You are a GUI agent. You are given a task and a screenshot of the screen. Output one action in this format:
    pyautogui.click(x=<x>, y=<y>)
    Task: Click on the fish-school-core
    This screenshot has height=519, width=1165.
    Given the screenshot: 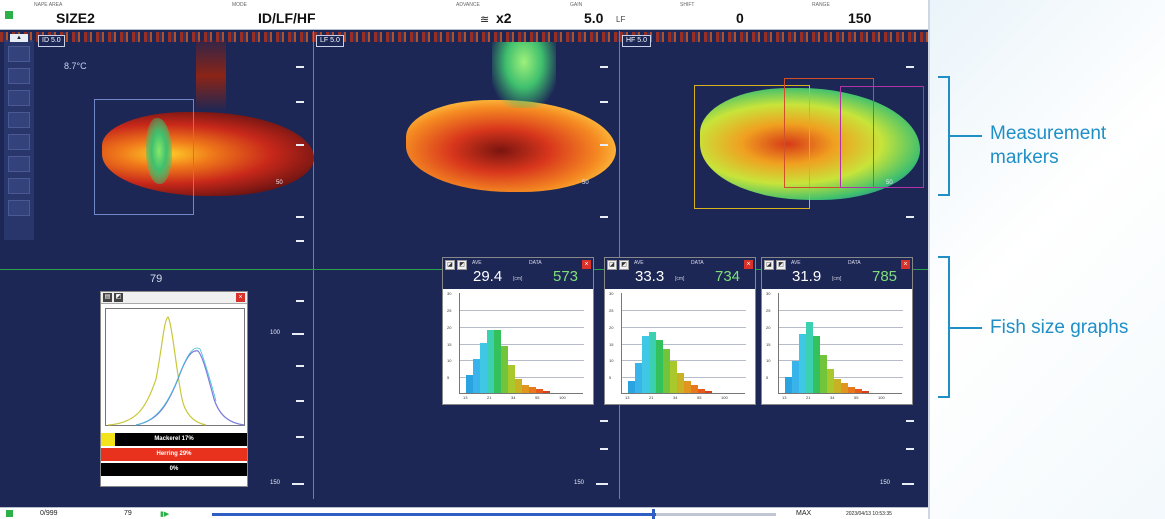 What is the action you would take?
    pyautogui.click(x=159, y=151)
    